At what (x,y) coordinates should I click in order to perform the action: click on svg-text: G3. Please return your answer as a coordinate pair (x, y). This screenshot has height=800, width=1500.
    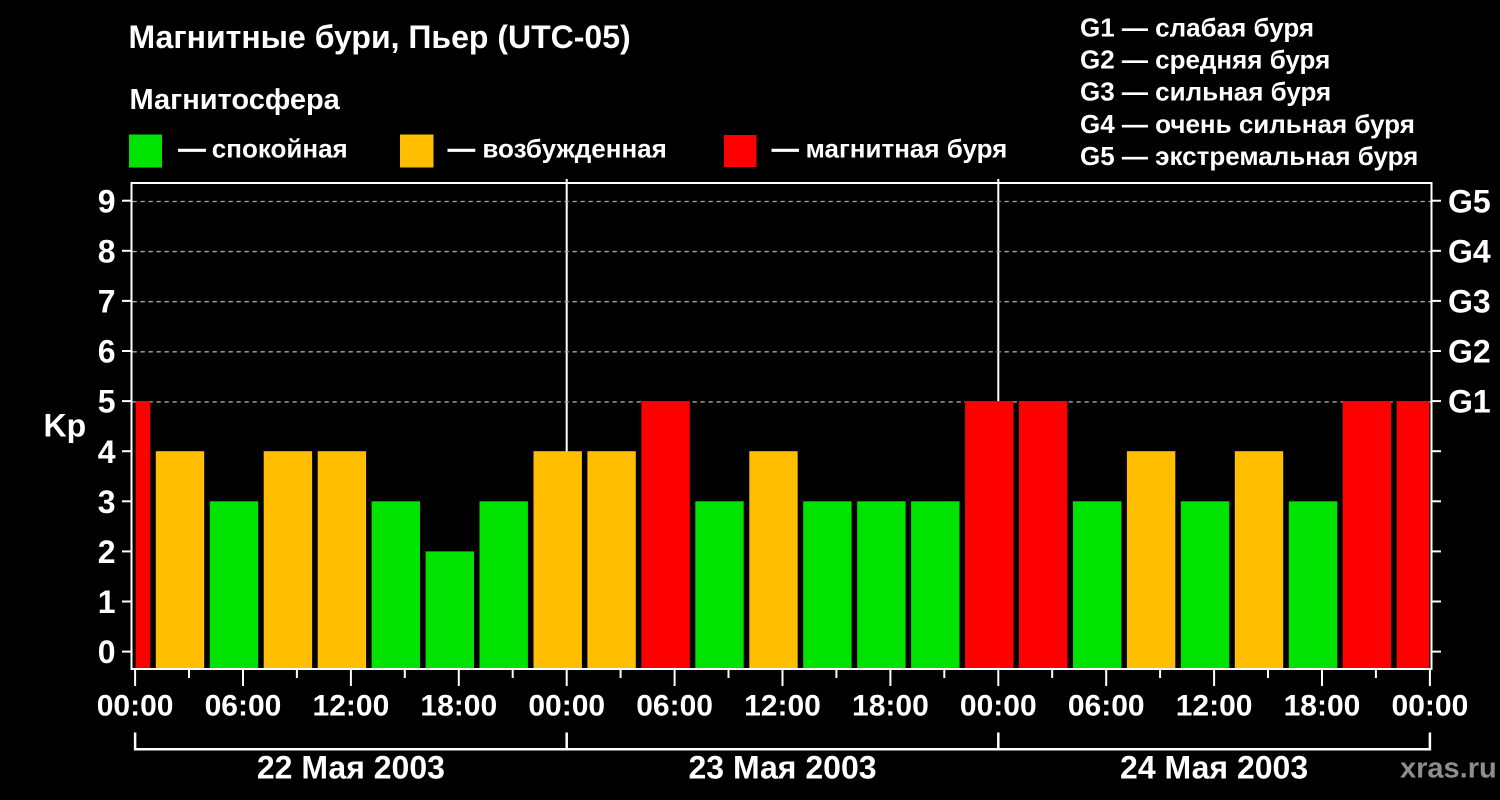
    Looking at the image, I should click on (1469, 302).